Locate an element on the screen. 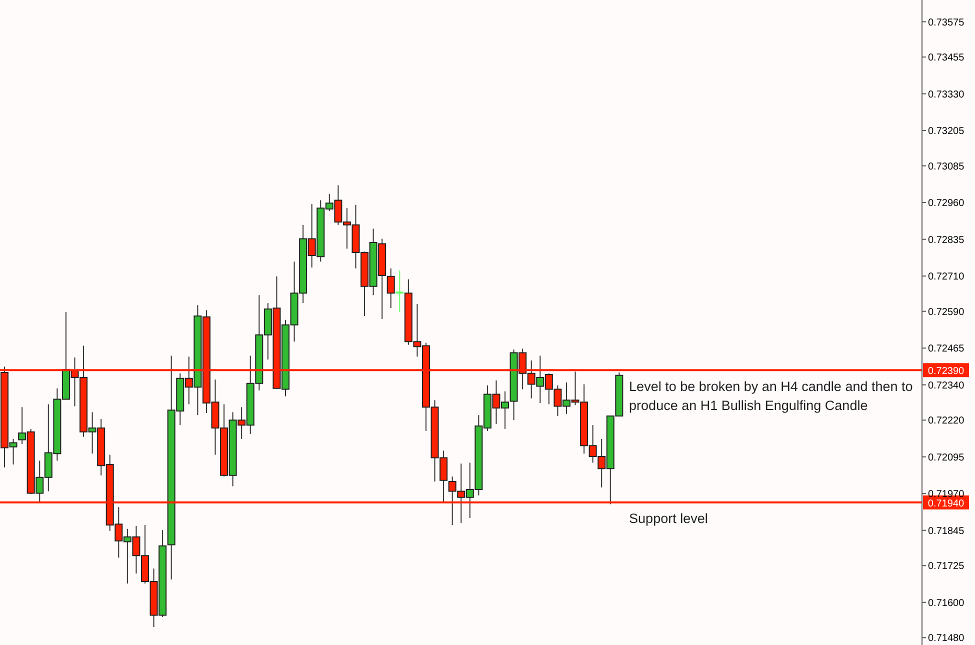 This screenshot has width=975, height=645. y-tick-label: 0.73575 is located at coordinates (946, 22).